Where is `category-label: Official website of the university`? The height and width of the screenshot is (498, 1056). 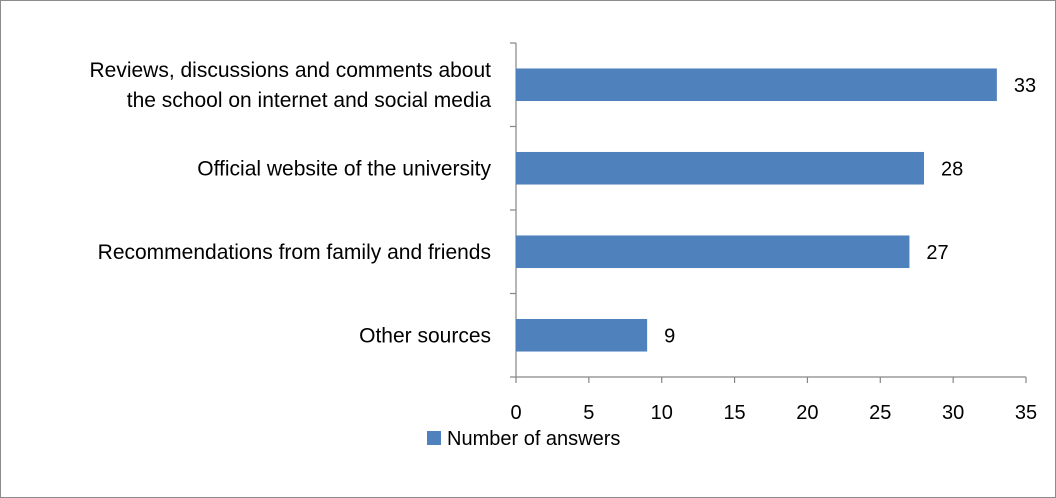 category-label: Official website of the university is located at coordinates (344, 168).